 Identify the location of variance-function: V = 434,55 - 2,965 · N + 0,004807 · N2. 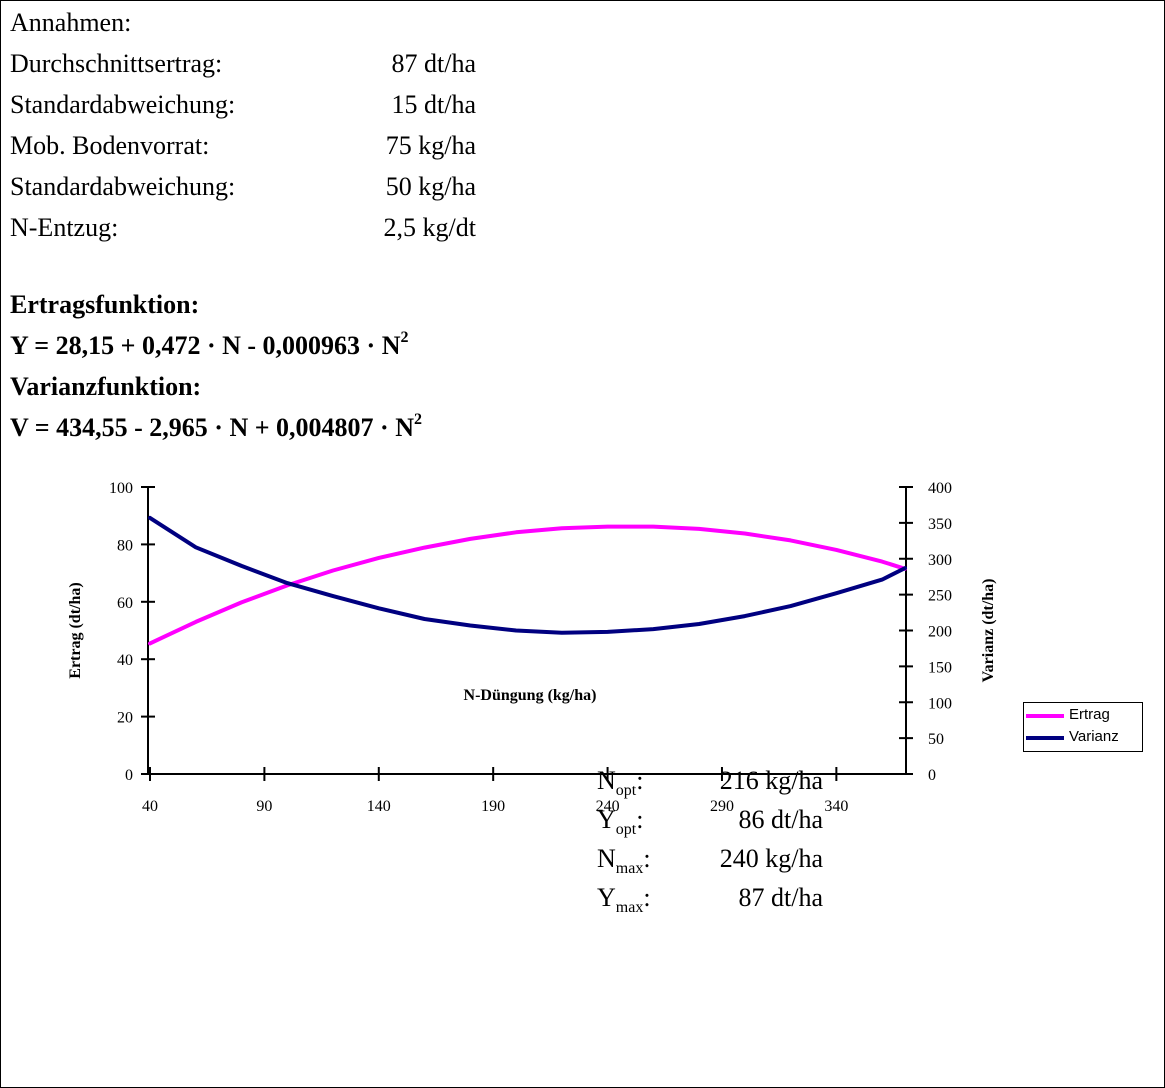
(216, 427).